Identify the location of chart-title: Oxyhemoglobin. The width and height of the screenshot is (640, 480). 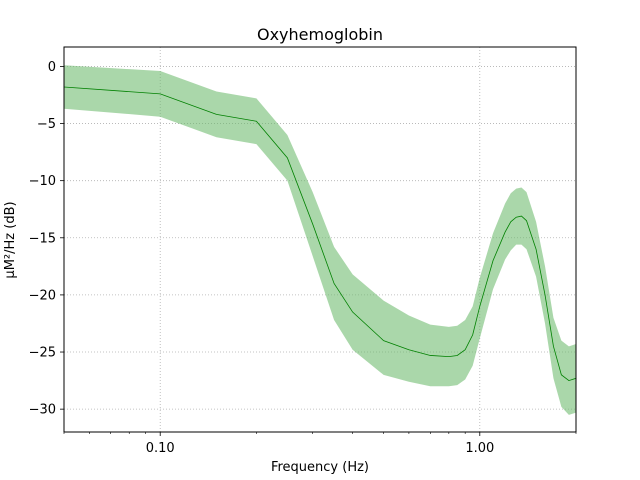
(320, 34).